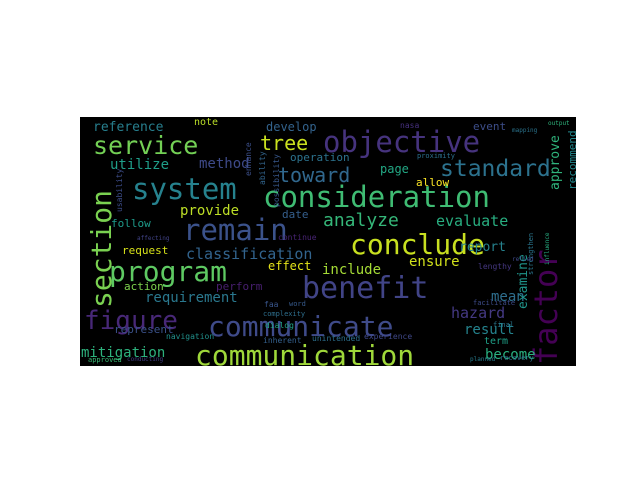 This screenshot has height=480, width=640. What do you see at coordinates (297, 304) in the screenshot?
I see `word-word: word` at bounding box center [297, 304].